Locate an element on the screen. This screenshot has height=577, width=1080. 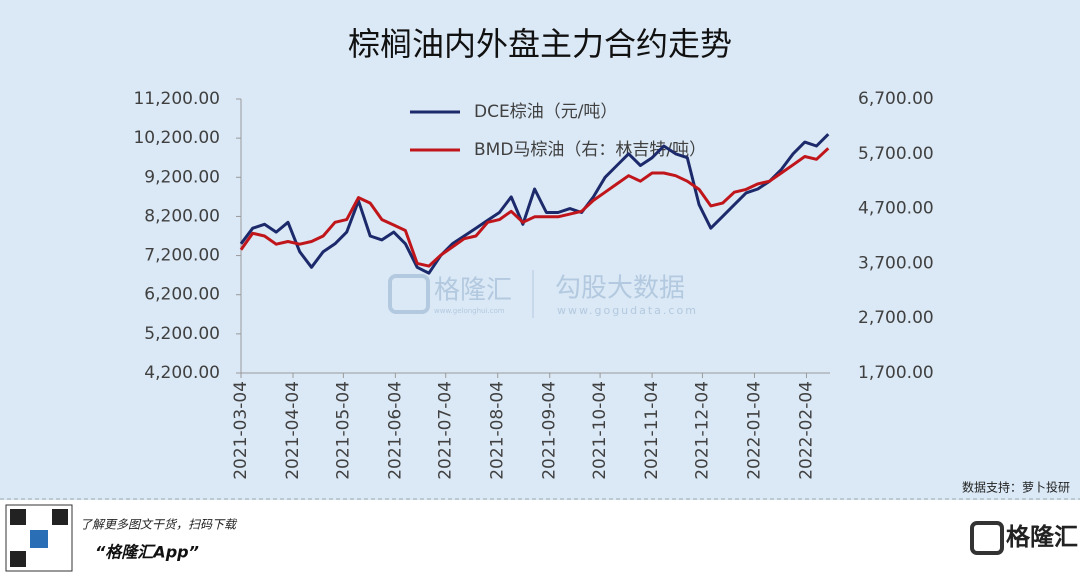
y-tick-label: 10,200.00 is located at coordinates (176, 138).